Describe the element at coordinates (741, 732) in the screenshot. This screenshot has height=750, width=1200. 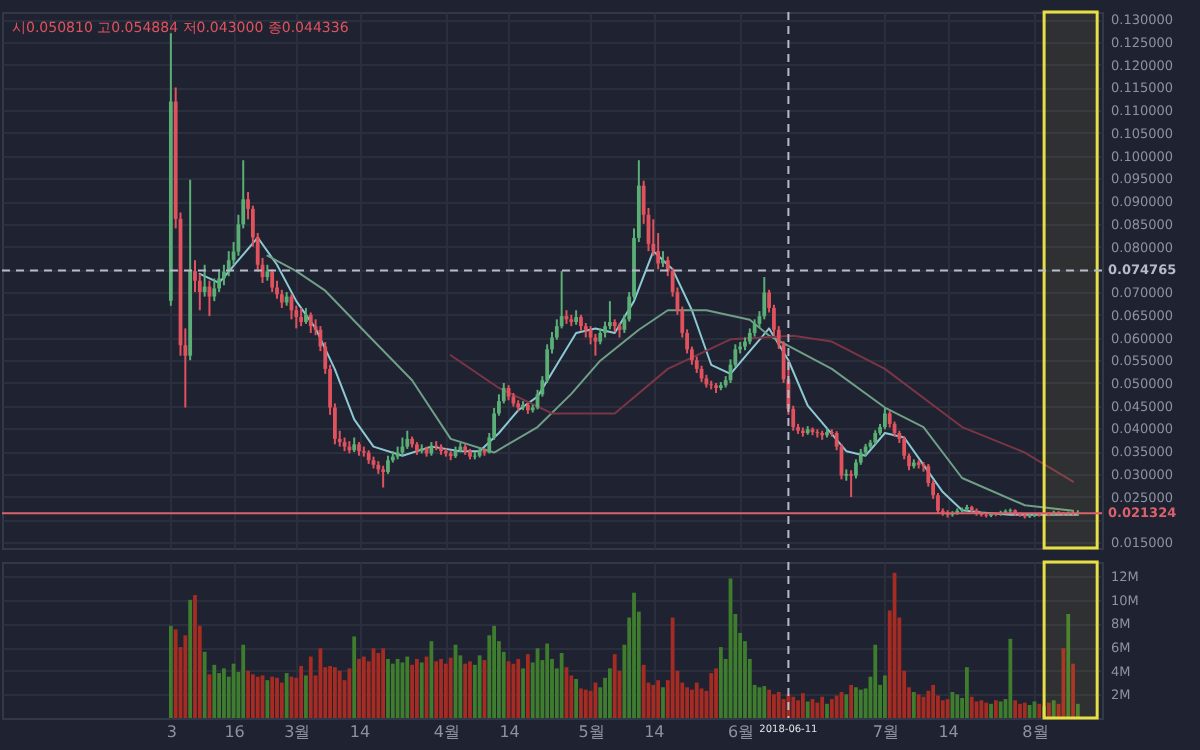
I see `x-tick-label: 6월` at that location.